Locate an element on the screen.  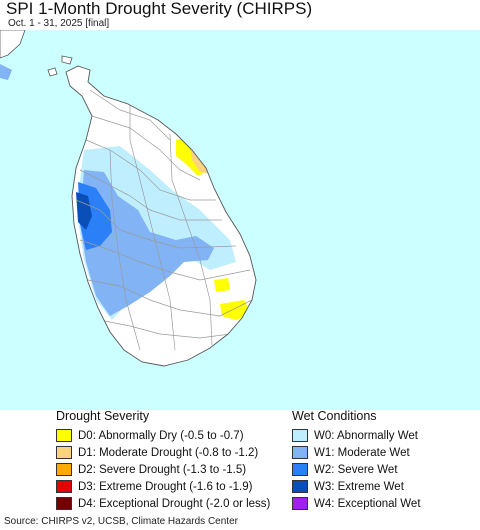
legend-item-d3: D3: Extreme Drought (-1.6 to -1.9) is located at coordinates (163, 486).